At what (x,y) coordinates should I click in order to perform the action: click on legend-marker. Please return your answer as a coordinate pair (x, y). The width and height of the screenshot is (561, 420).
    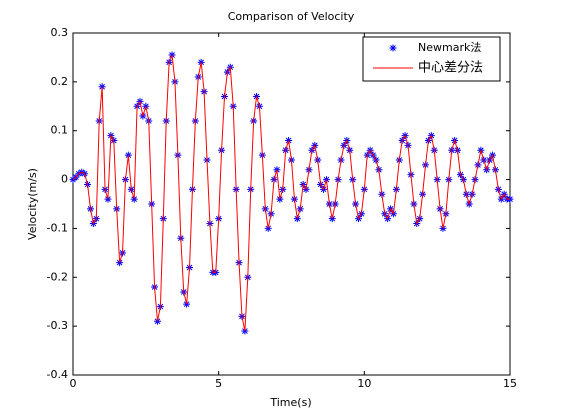
    Looking at the image, I should click on (393, 48).